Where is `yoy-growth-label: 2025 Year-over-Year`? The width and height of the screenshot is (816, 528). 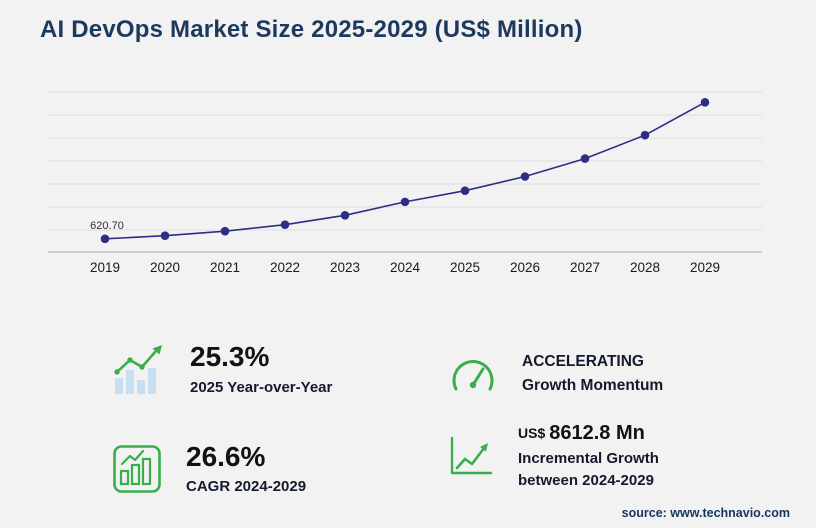
yoy-growth-label: 2025 Year-over-Year is located at coordinates (261, 387).